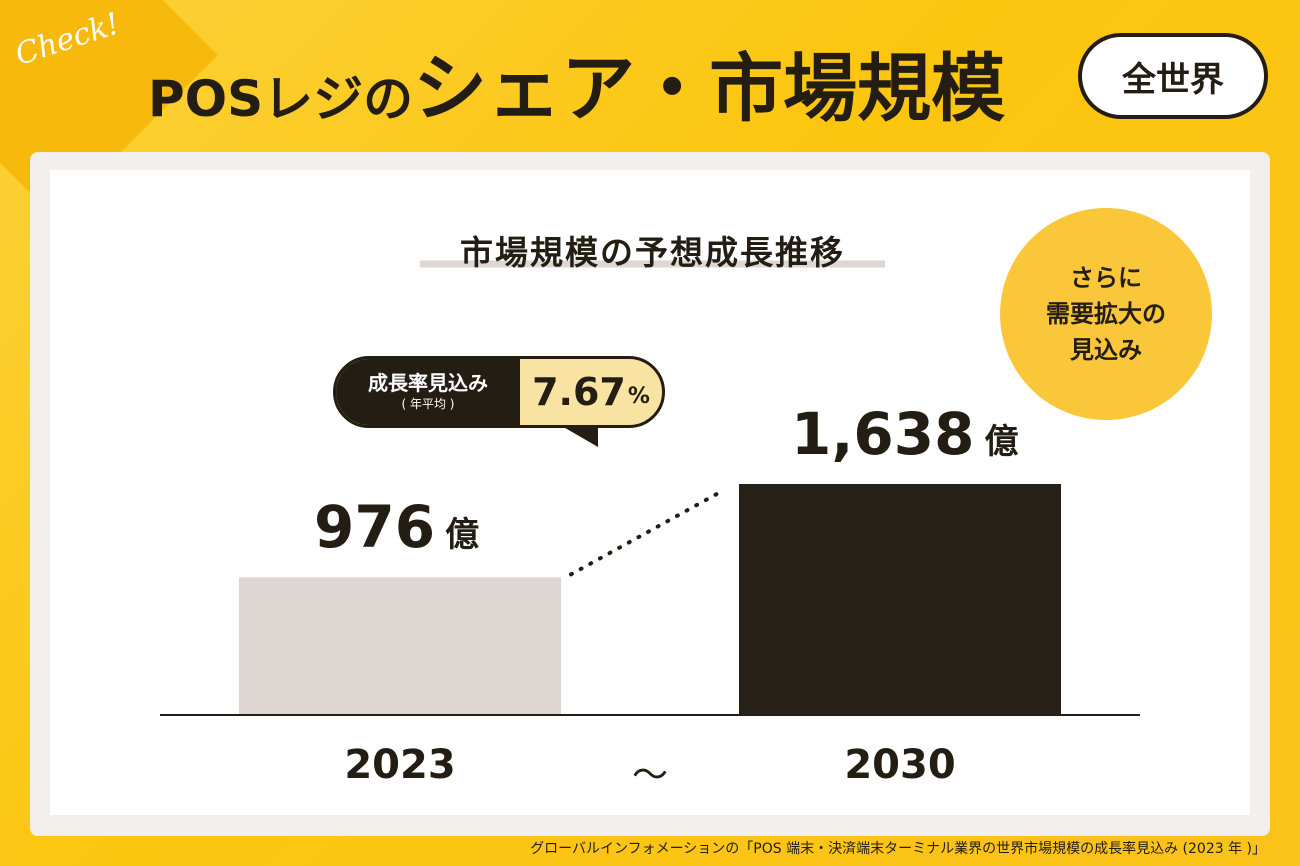  I want to click on bar-2023, so click(400, 646).